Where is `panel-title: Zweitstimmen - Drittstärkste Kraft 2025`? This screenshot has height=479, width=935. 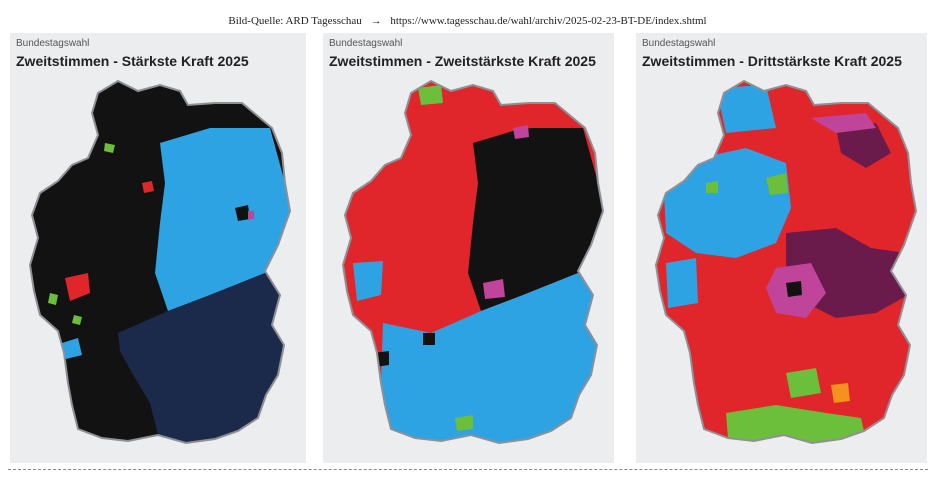 panel-title: Zweitstimmen - Drittstärkste Kraft 2025 is located at coordinates (772, 61).